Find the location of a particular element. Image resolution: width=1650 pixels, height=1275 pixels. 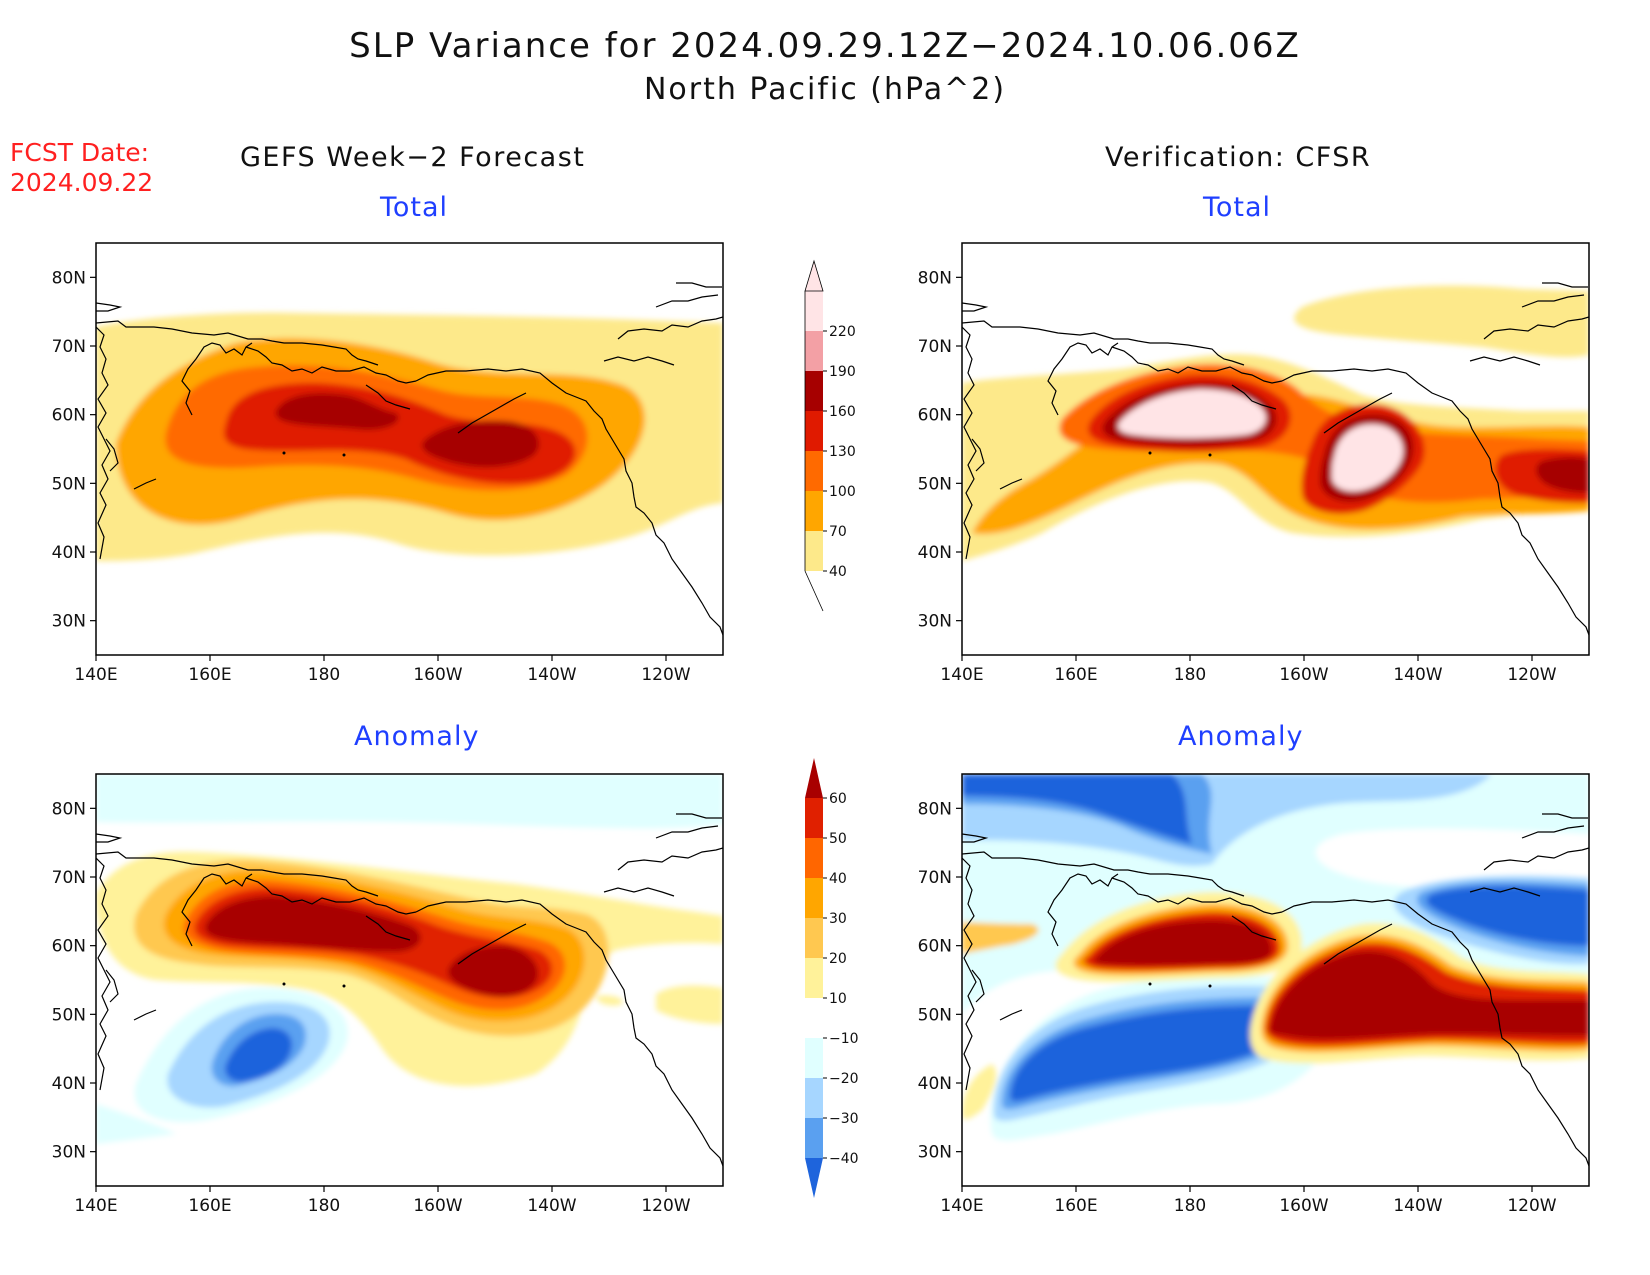

colorbar-label: 100 is located at coordinates (842, 492).